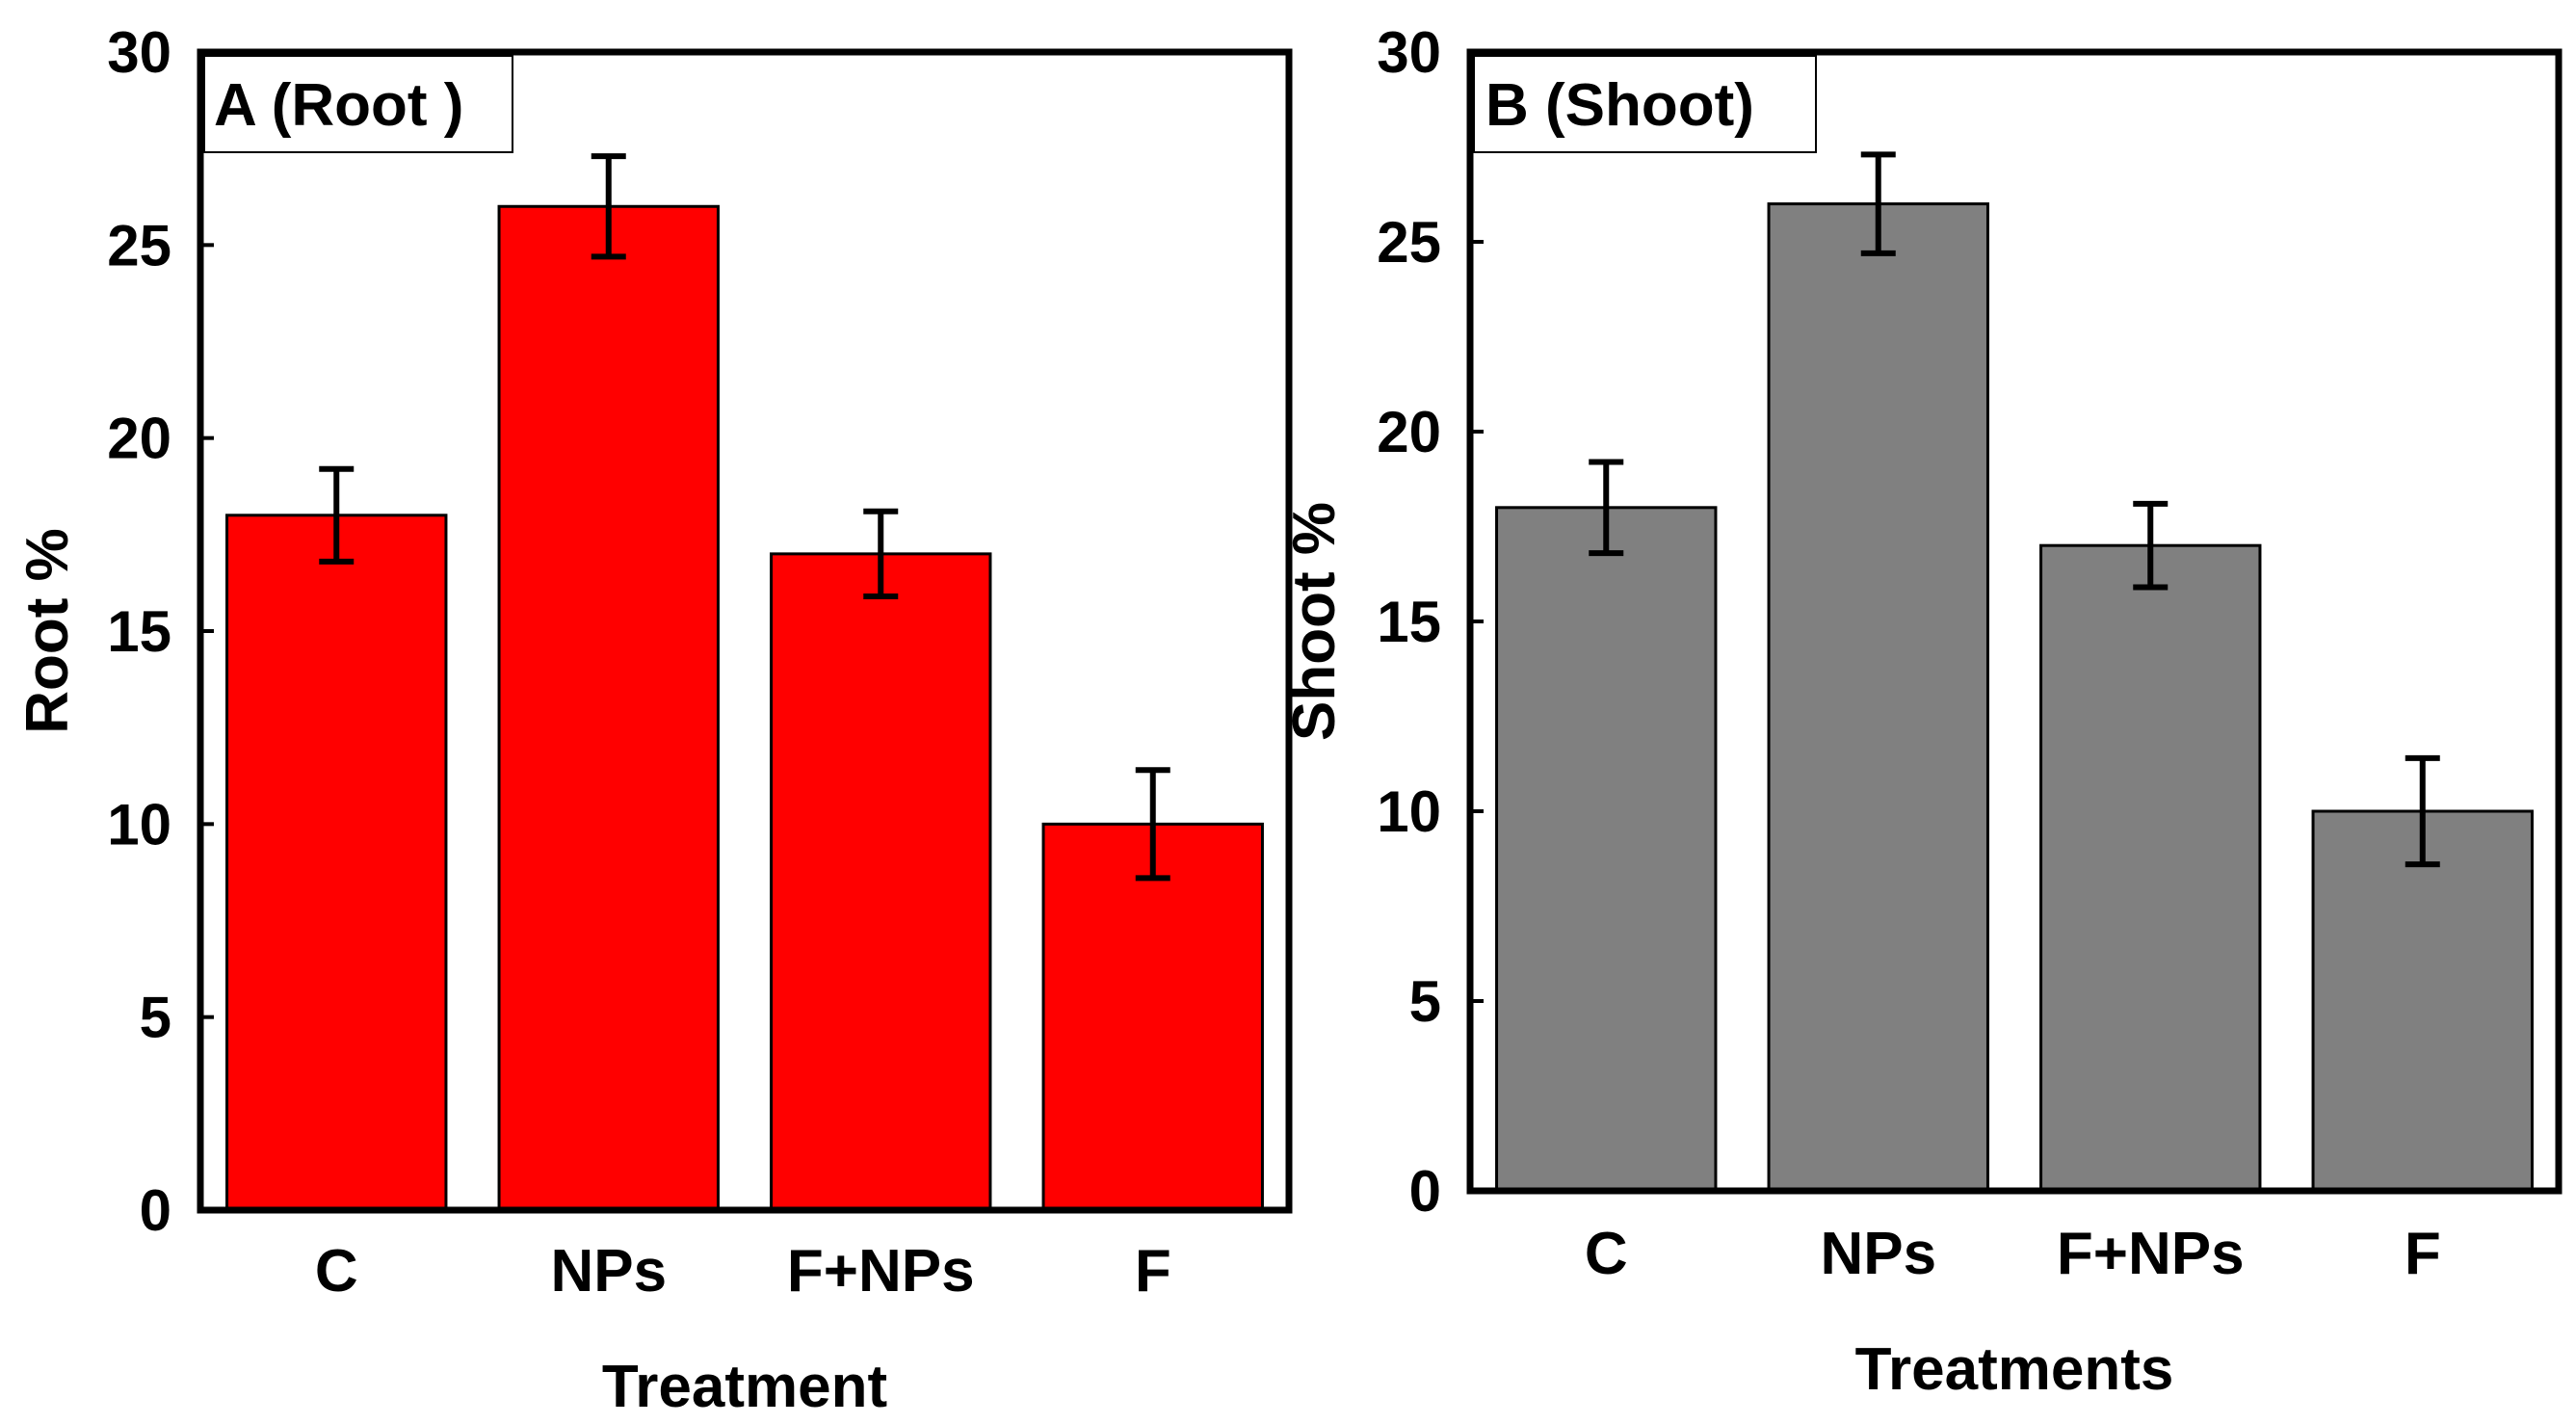 This screenshot has height=1424, width=2576. What do you see at coordinates (1606, 1254) in the screenshot?
I see `panel-b-x-tick-label: C` at bounding box center [1606, 1254].